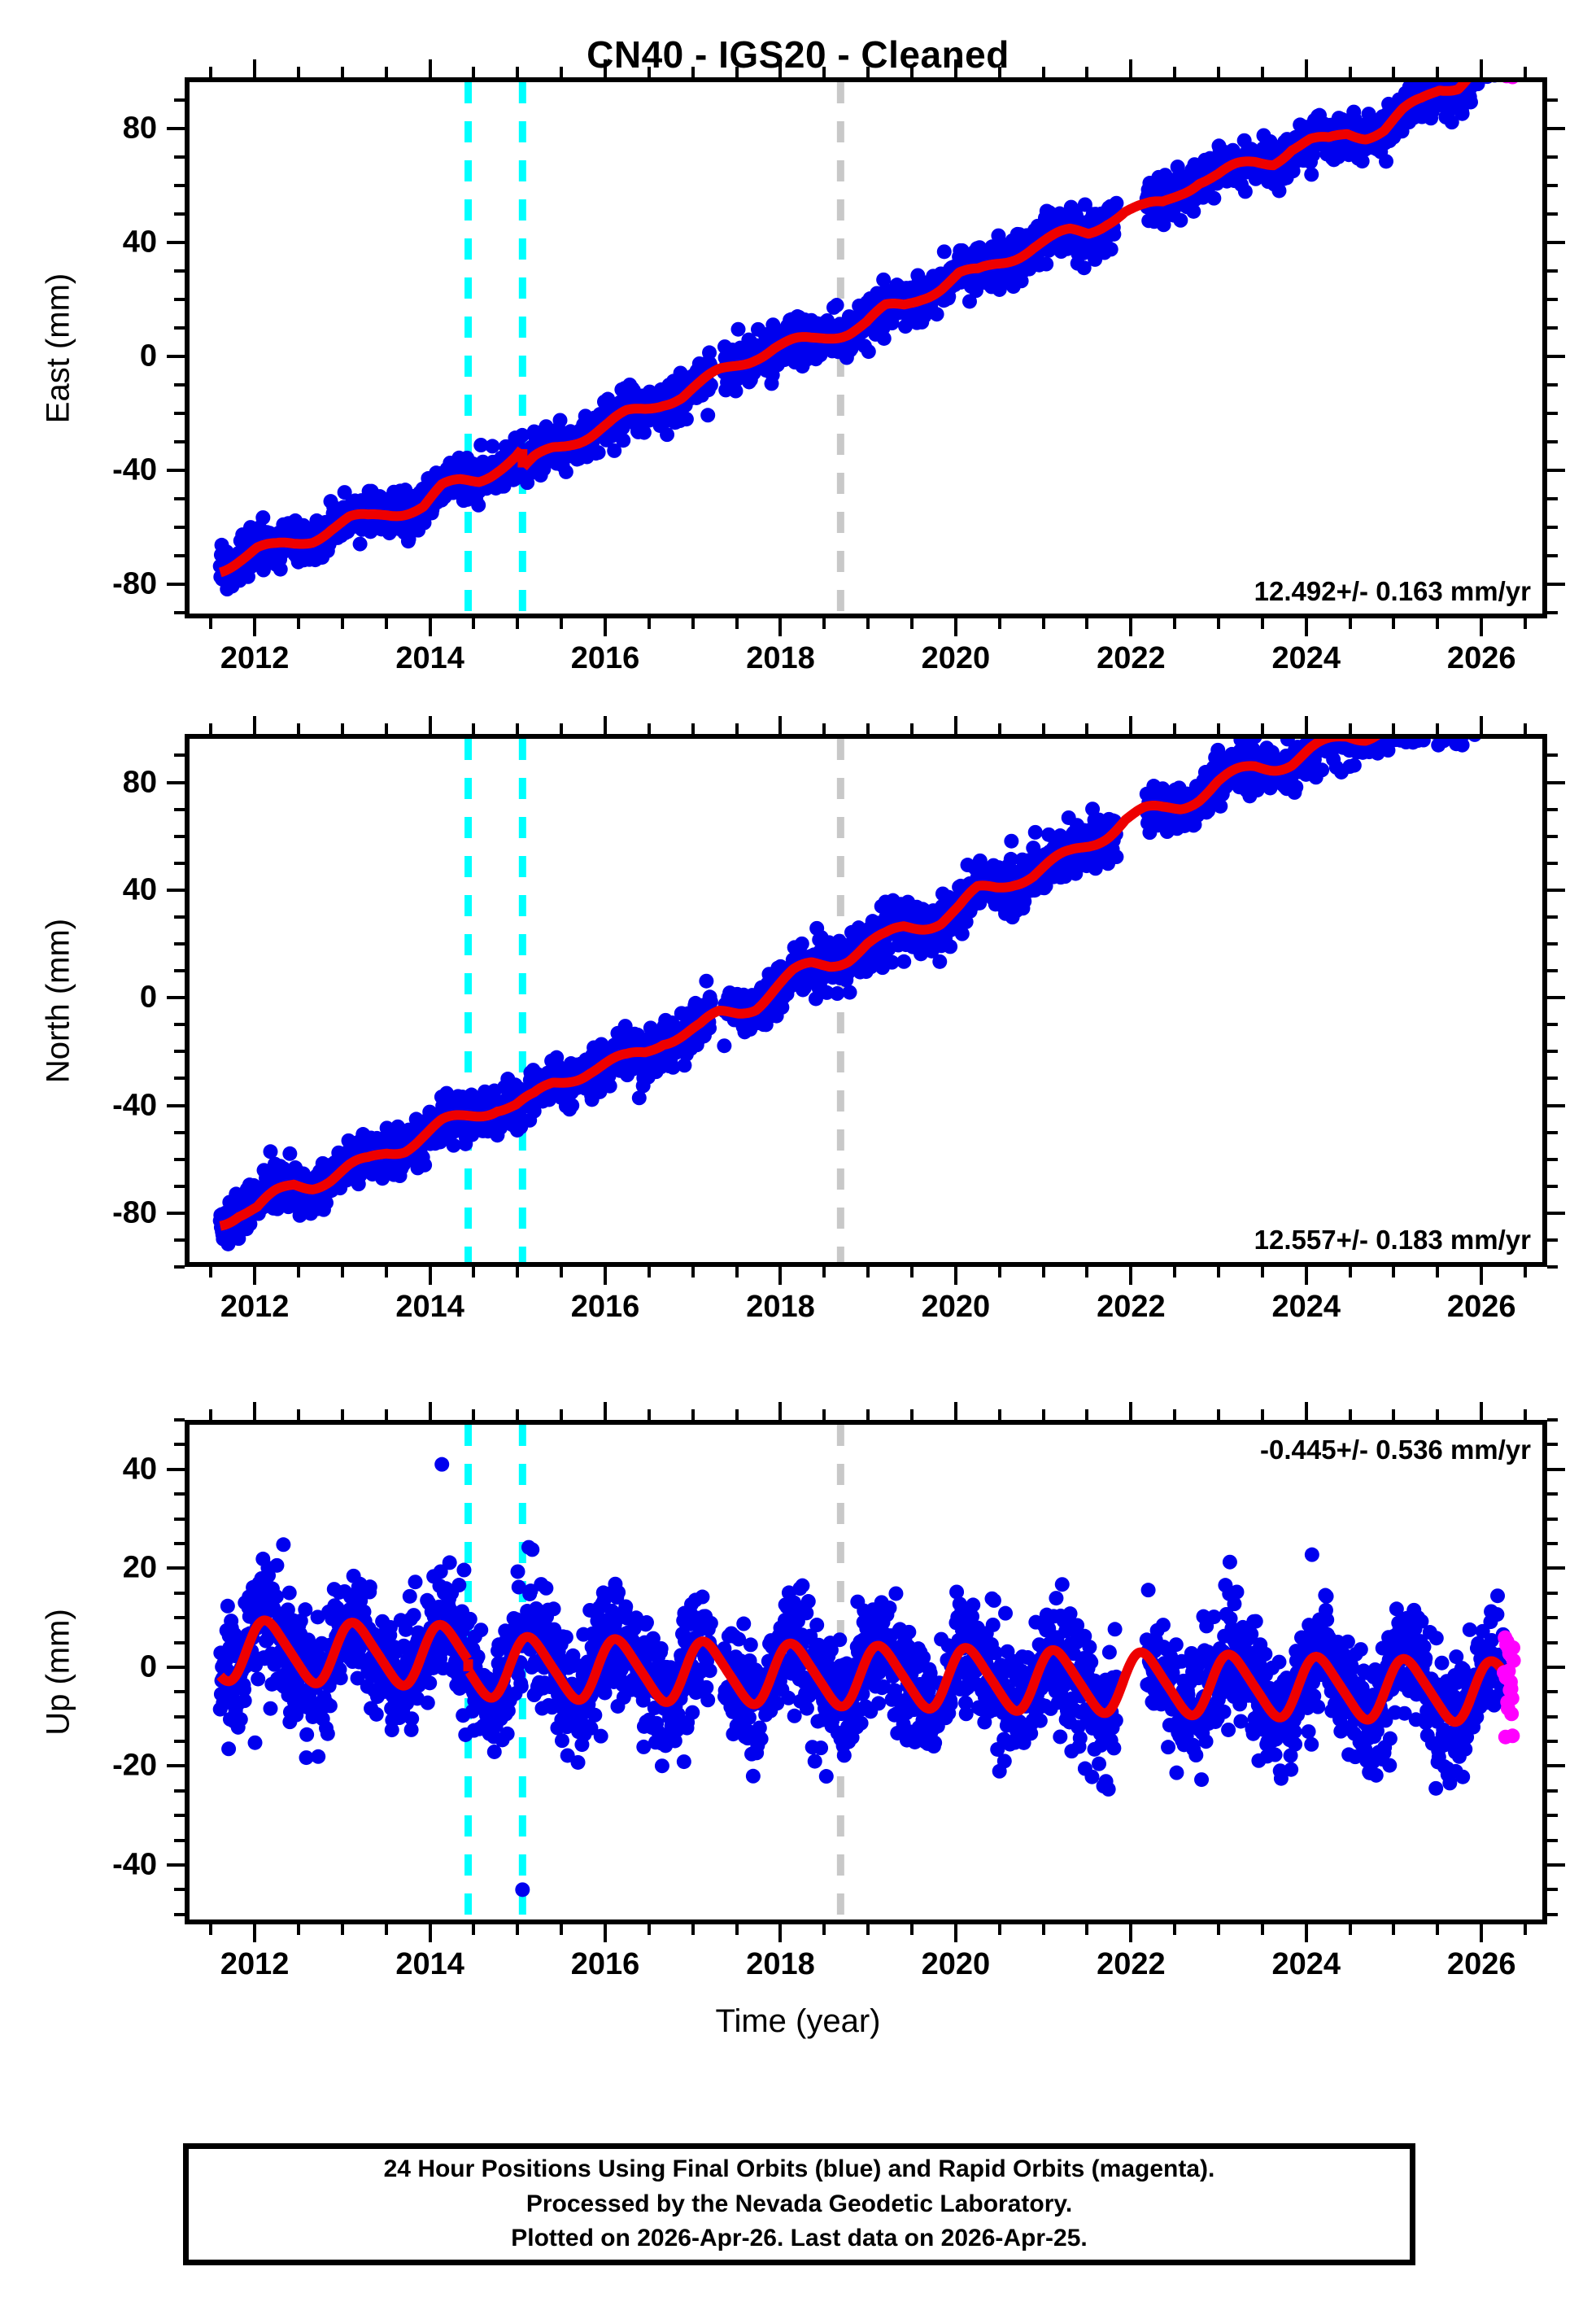 The width and height of the screenshot is (1596, 2306). I want to click on x-tick-label: 2018, so click(780, 1964).